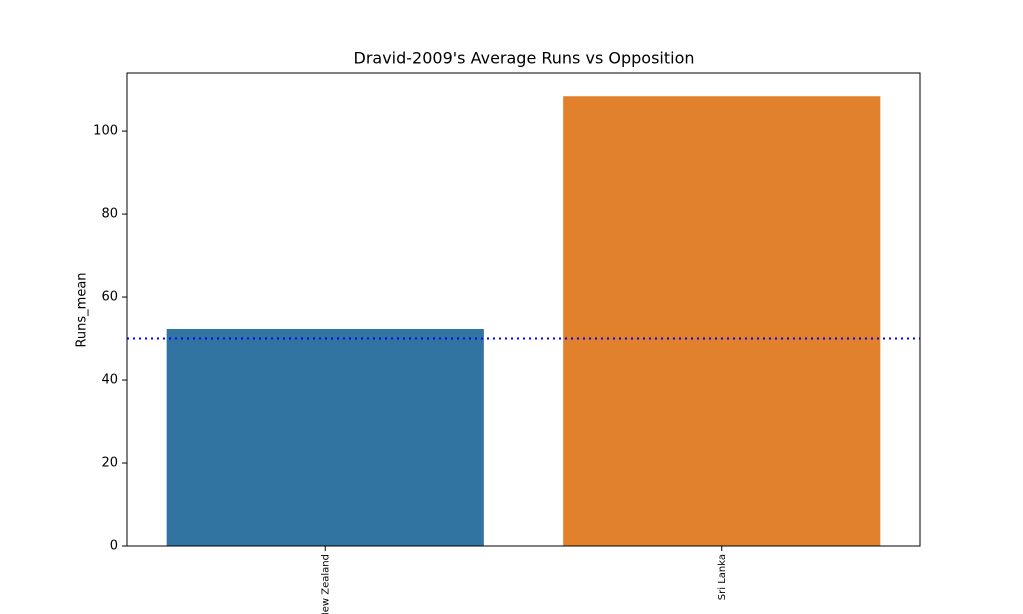 The image size is (1023, 614). What do you see at coordinates (114, 546) in the screenshot?
I see `y-tick-label: 0` at bounding box center [114, 546].